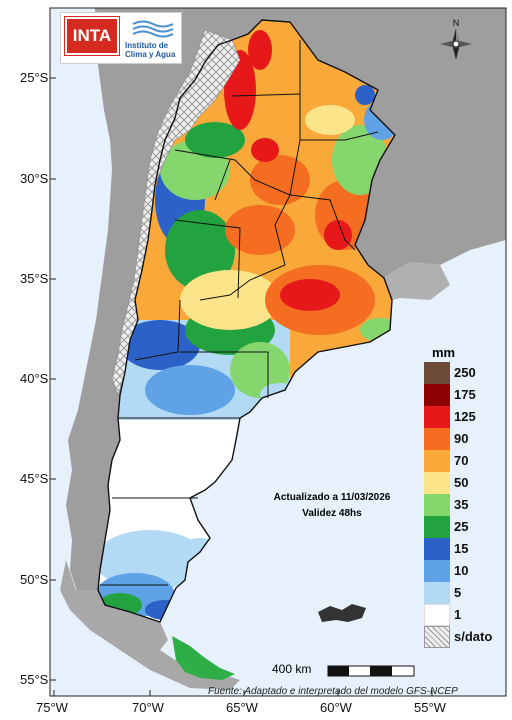  What do you see at coordinates (34, 378) in the screenshot?
I see `lat-label-40: 40°S` at bounding box center [34, 378].